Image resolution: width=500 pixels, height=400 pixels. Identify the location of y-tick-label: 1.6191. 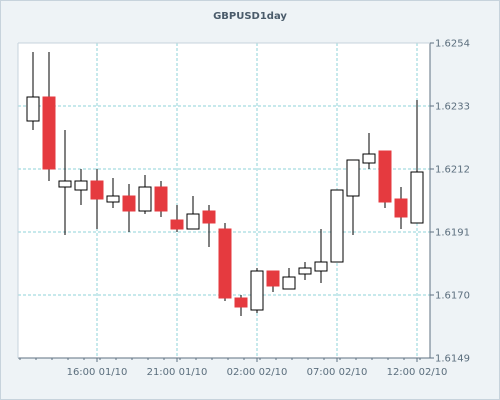
(452, 233).